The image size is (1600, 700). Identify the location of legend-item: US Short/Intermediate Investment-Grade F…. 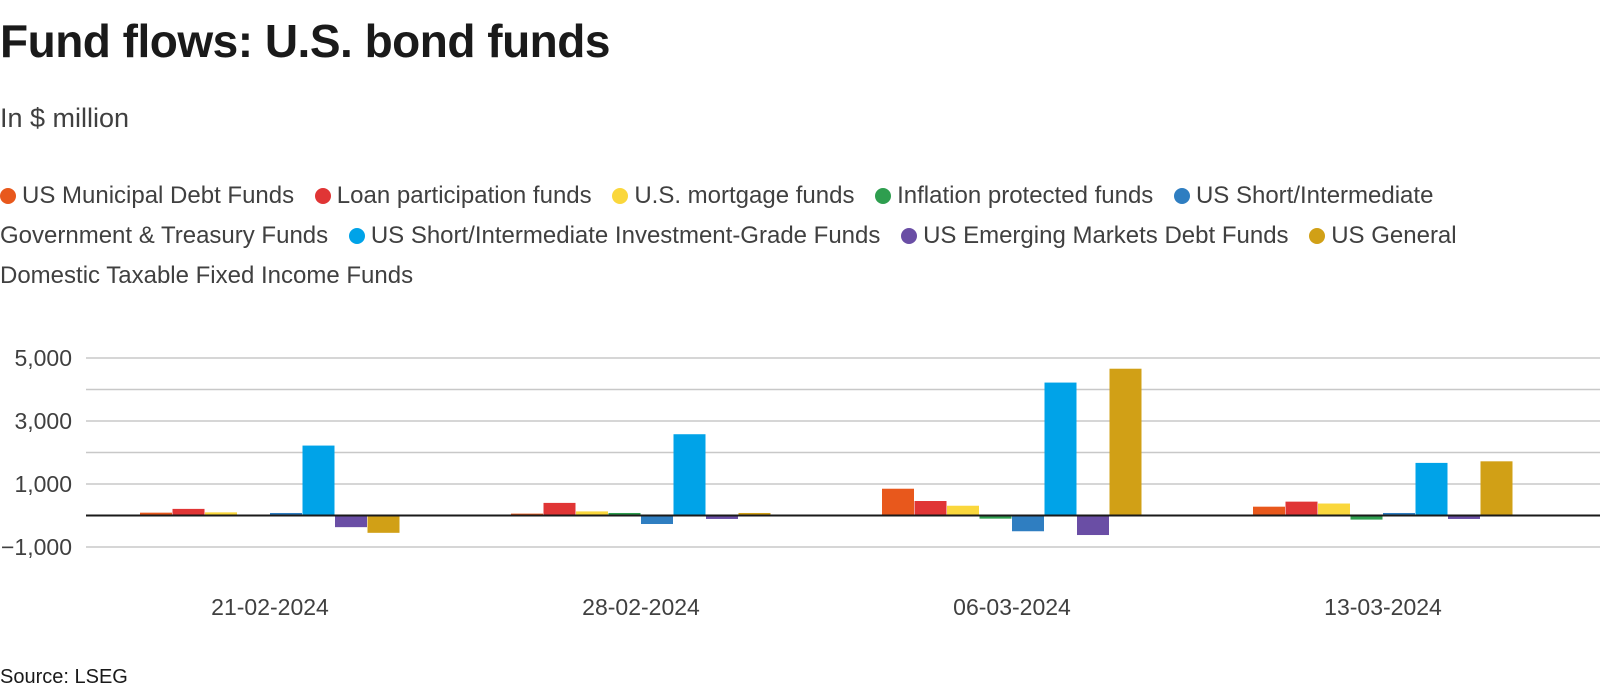
(614, 235).